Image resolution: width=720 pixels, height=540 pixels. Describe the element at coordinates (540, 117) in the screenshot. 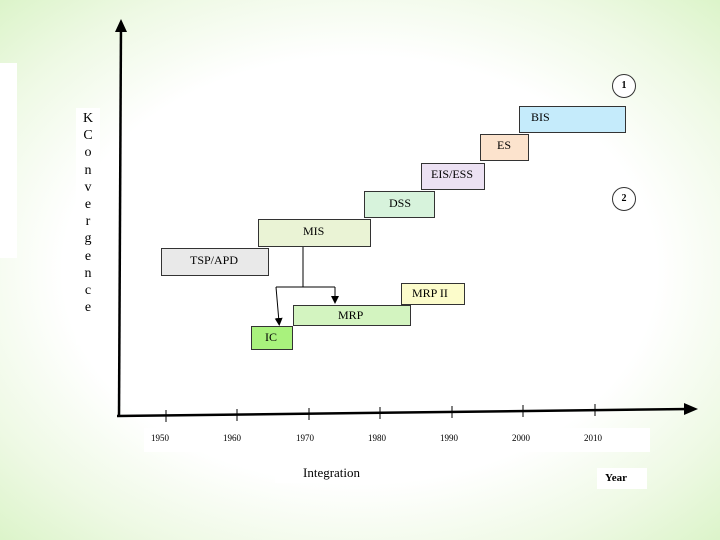

I see `bis-label: BIS` at that location.